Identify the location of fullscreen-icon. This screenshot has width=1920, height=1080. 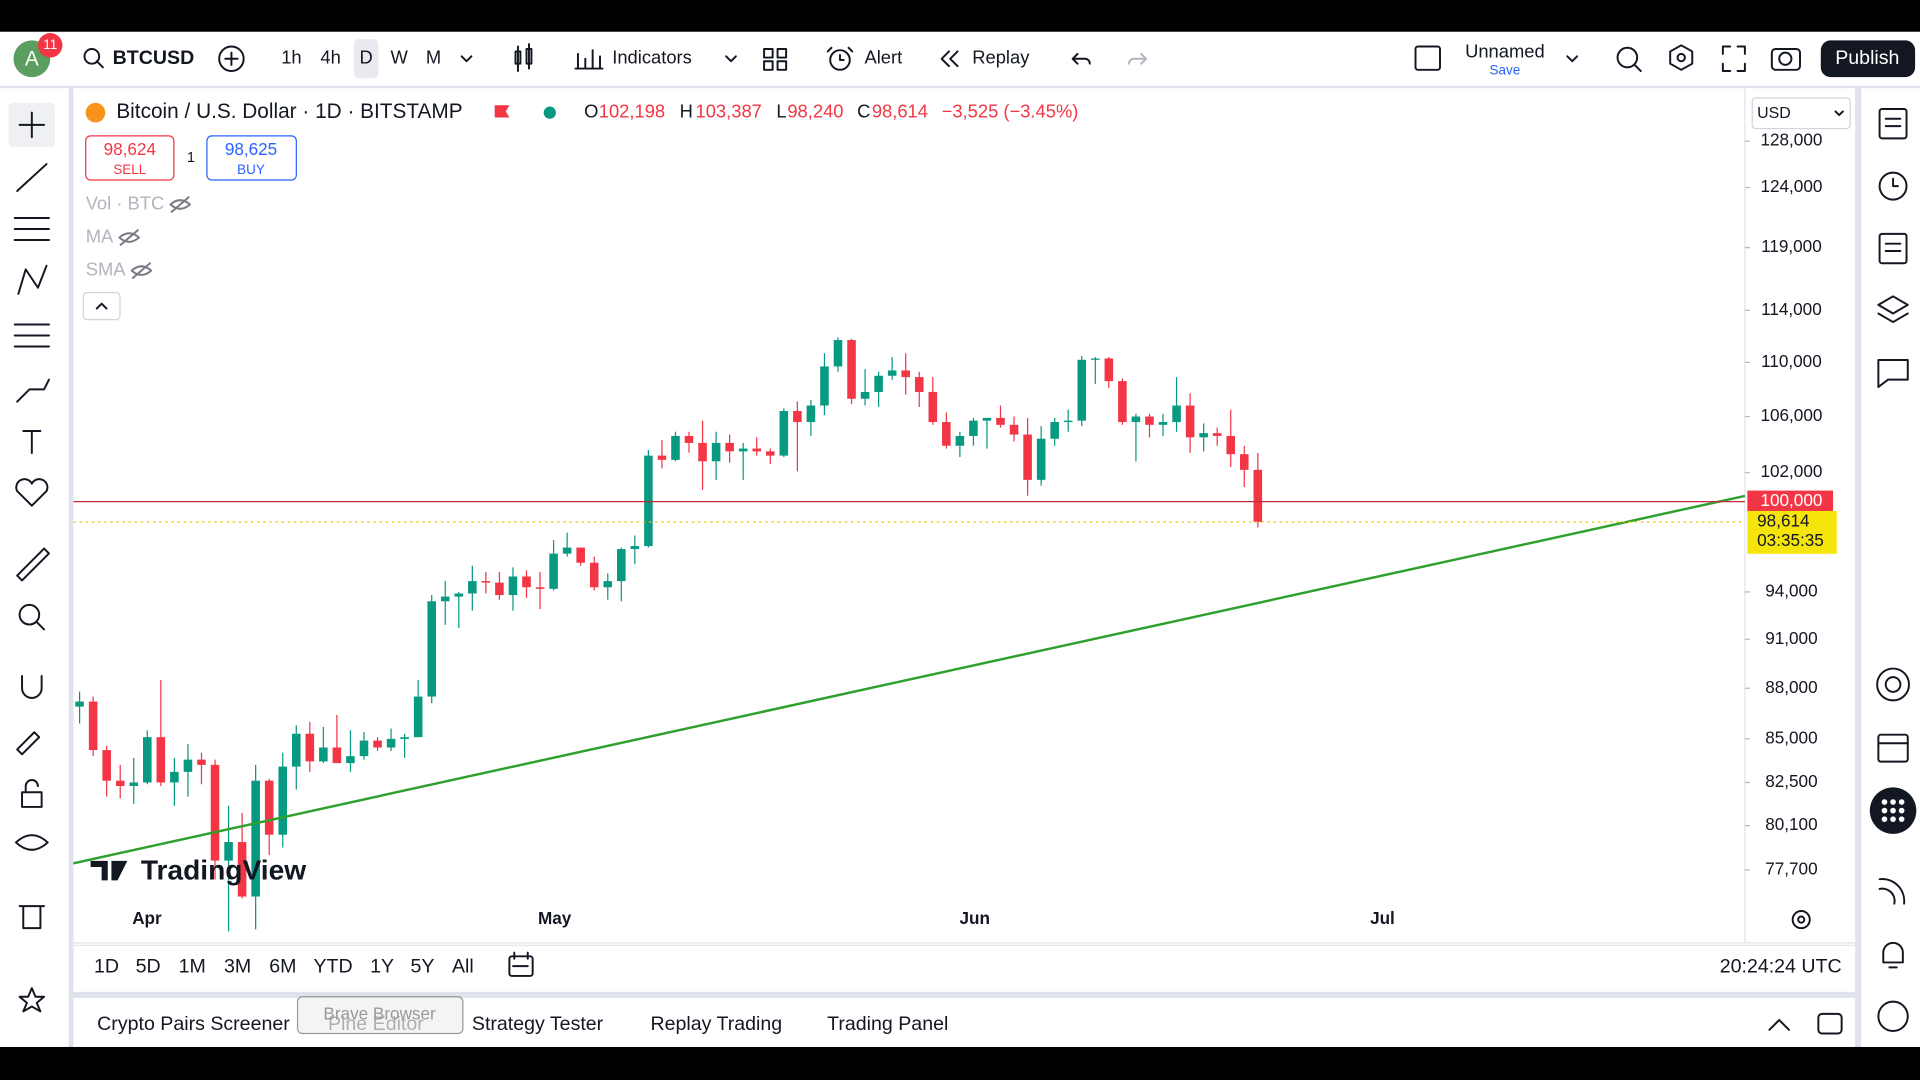
(1733, 58).